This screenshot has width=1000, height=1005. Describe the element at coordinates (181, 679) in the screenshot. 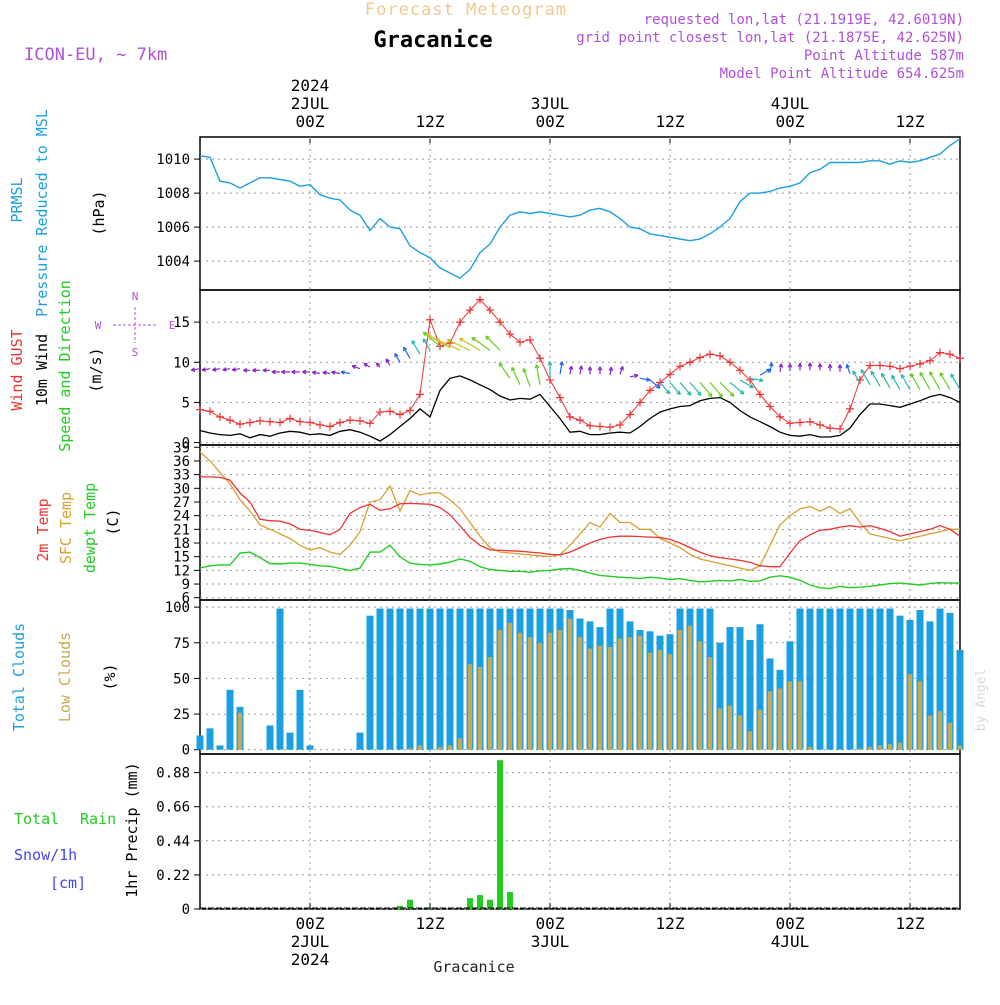

I see `y-tick-label: 50` at that location.